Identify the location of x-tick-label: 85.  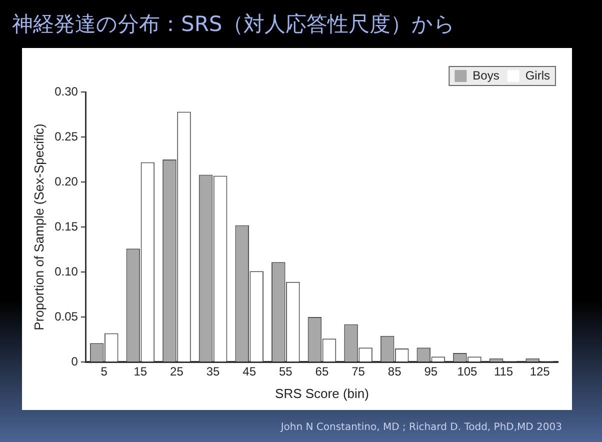
(395, 371).